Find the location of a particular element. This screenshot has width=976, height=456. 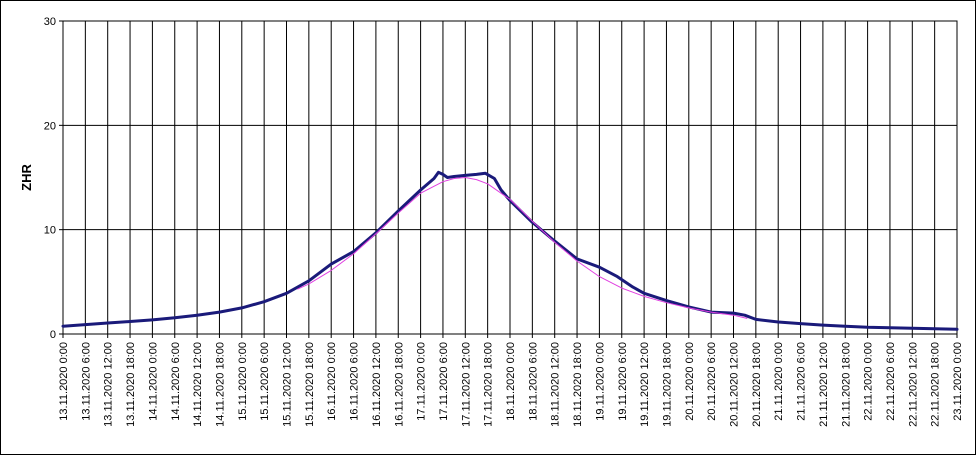

x-tick-label: 13.11.2020 0:00 is located at coordinates (64, 381).